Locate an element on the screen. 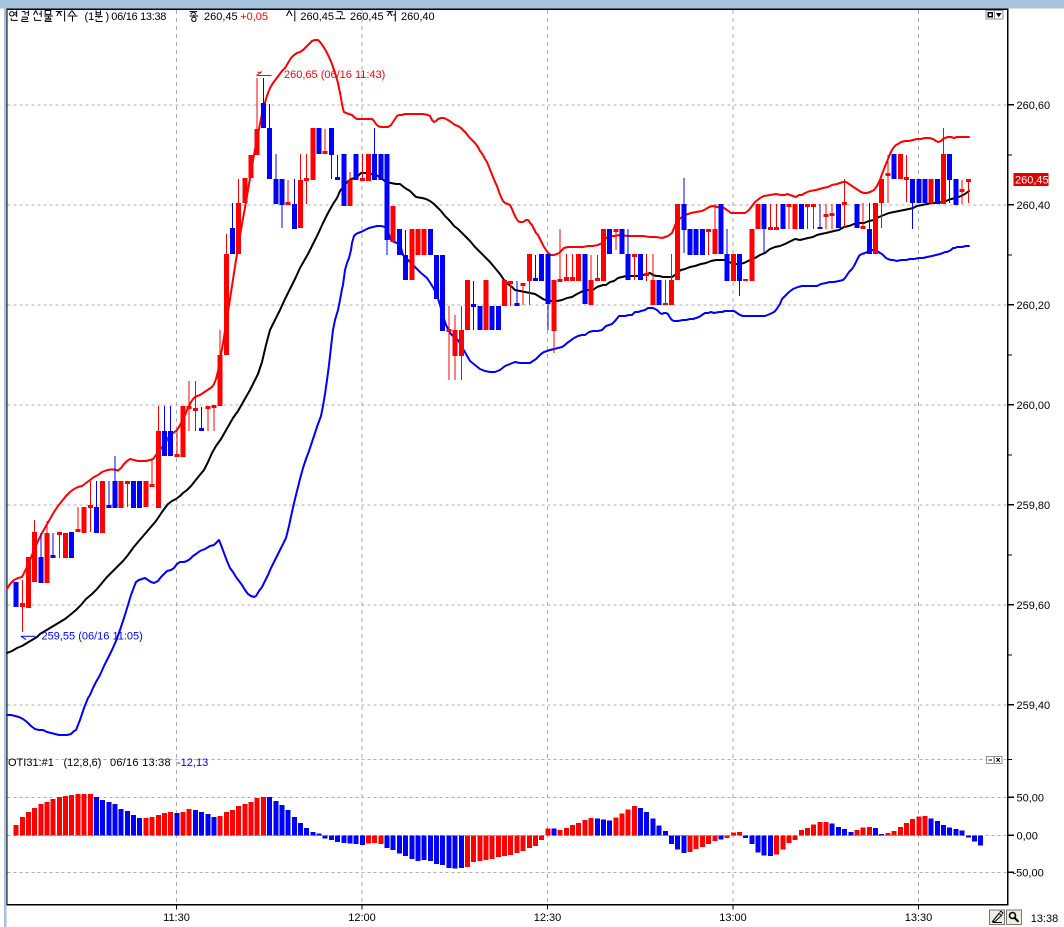 This screenshot has width=1064, height=927. svg-text: 13:30 is located at coordinates (919, 918).